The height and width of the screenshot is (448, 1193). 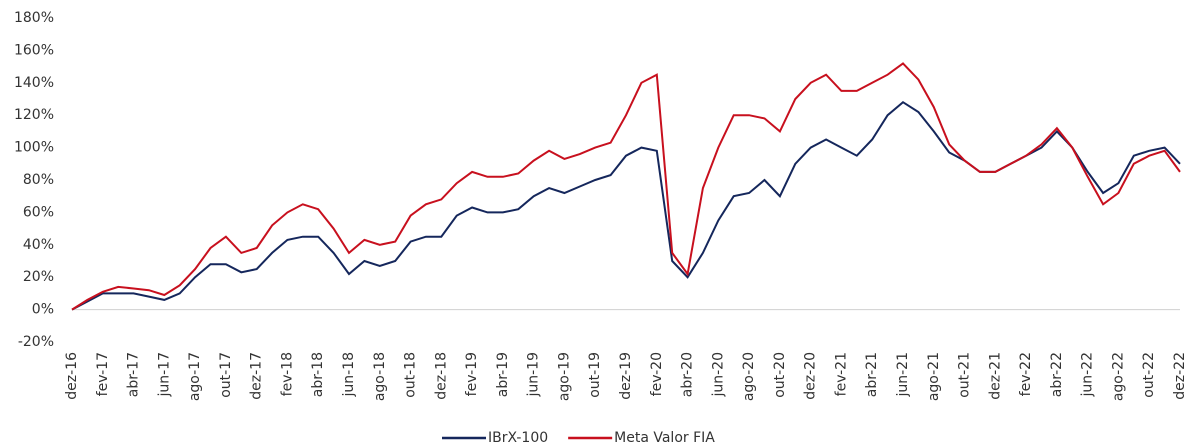 I want to click on x-tick-label: ago-18, so click(x=380, y=376).